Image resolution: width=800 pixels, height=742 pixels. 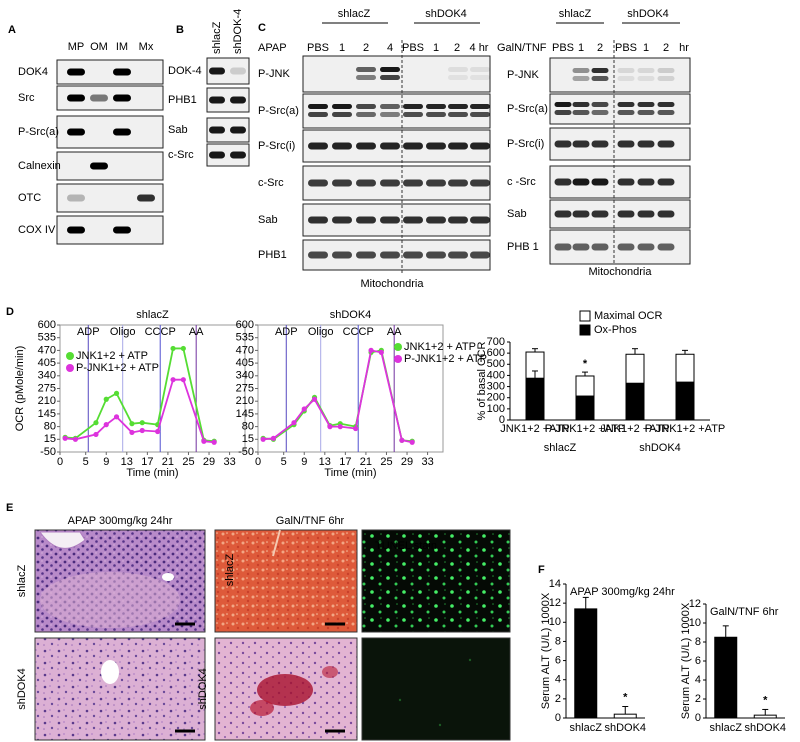 I want to click on y-tick-label: 8, so click(x=558, y=641).